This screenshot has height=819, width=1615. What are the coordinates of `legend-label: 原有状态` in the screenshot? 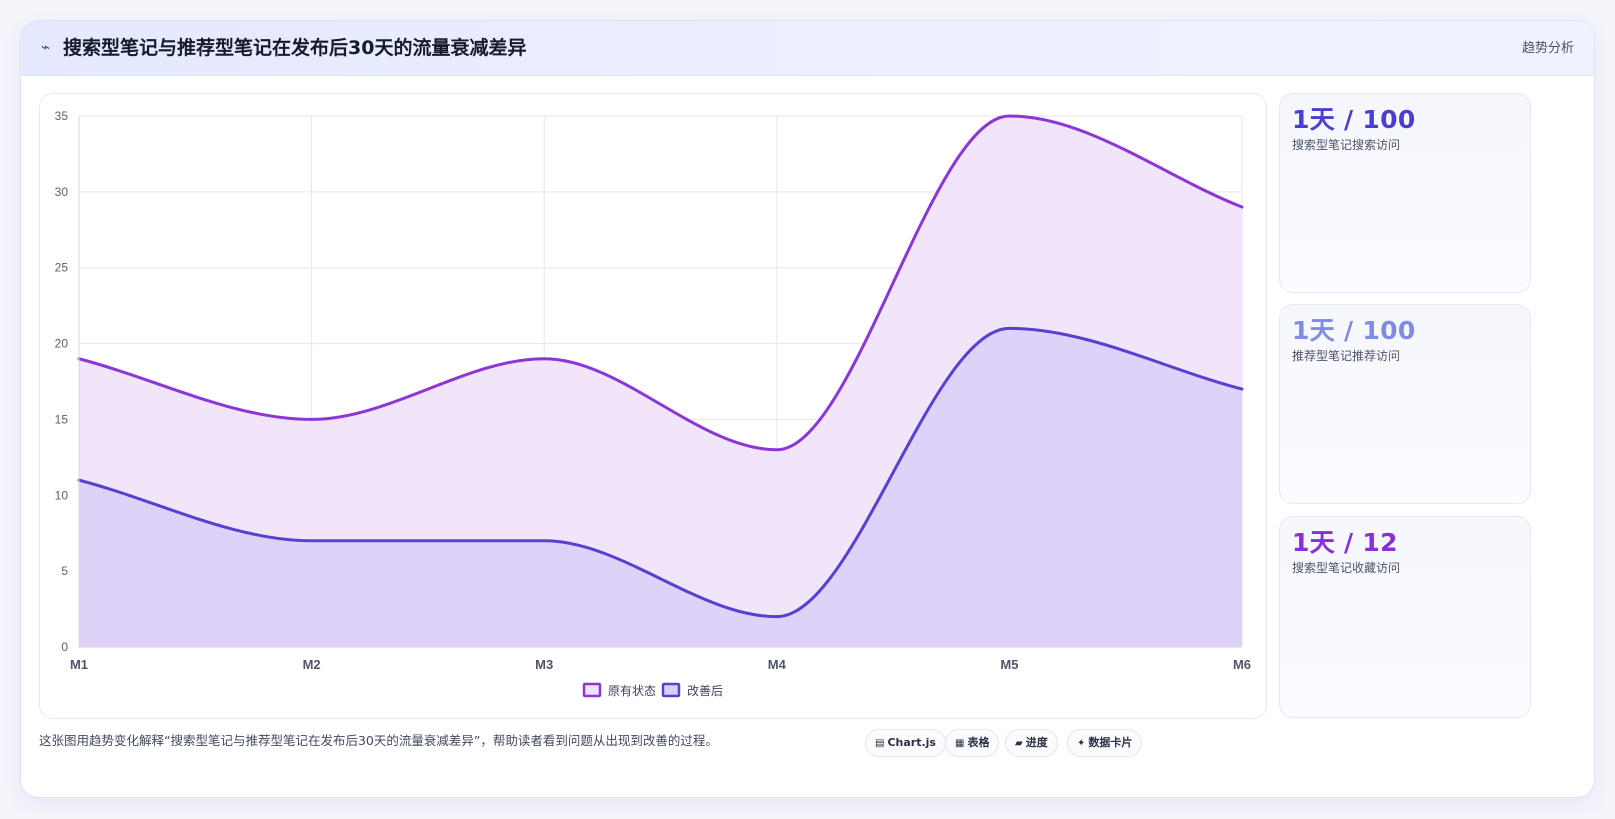 It's located at (632, 691).